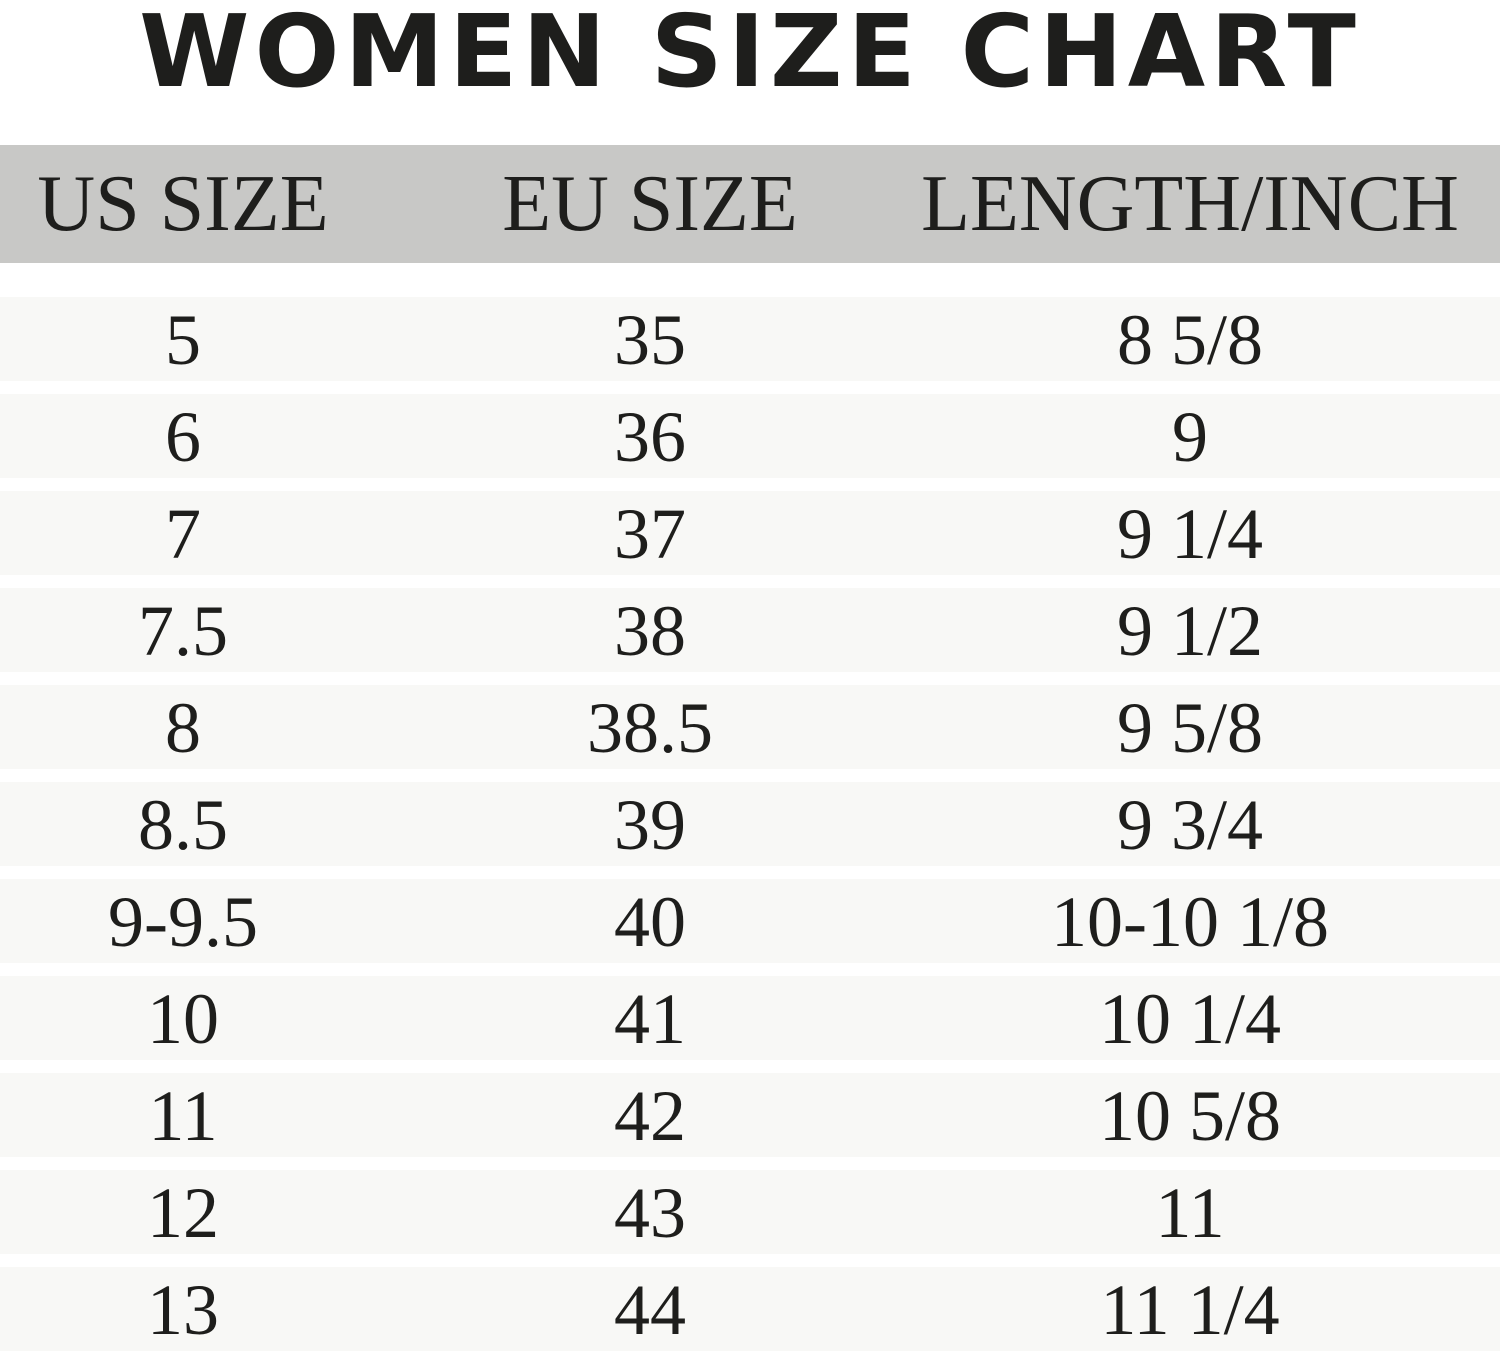  What do you see at coordinates (183, 922) in the screenshot?
I see `cell-us-size: 9-9.5` at bounding box center [183, 922].